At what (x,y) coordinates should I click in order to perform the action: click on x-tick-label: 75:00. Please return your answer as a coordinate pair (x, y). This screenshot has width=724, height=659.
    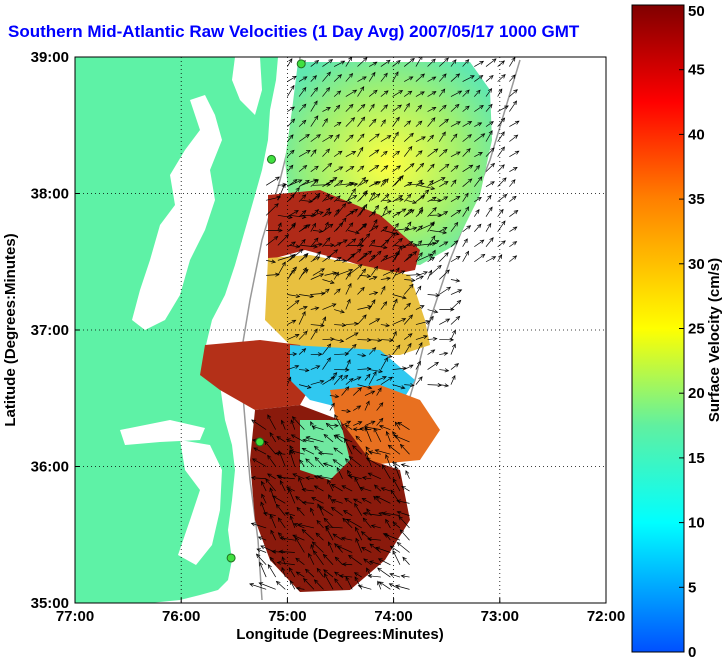
    Looking at the image, I should click on (287, 616).